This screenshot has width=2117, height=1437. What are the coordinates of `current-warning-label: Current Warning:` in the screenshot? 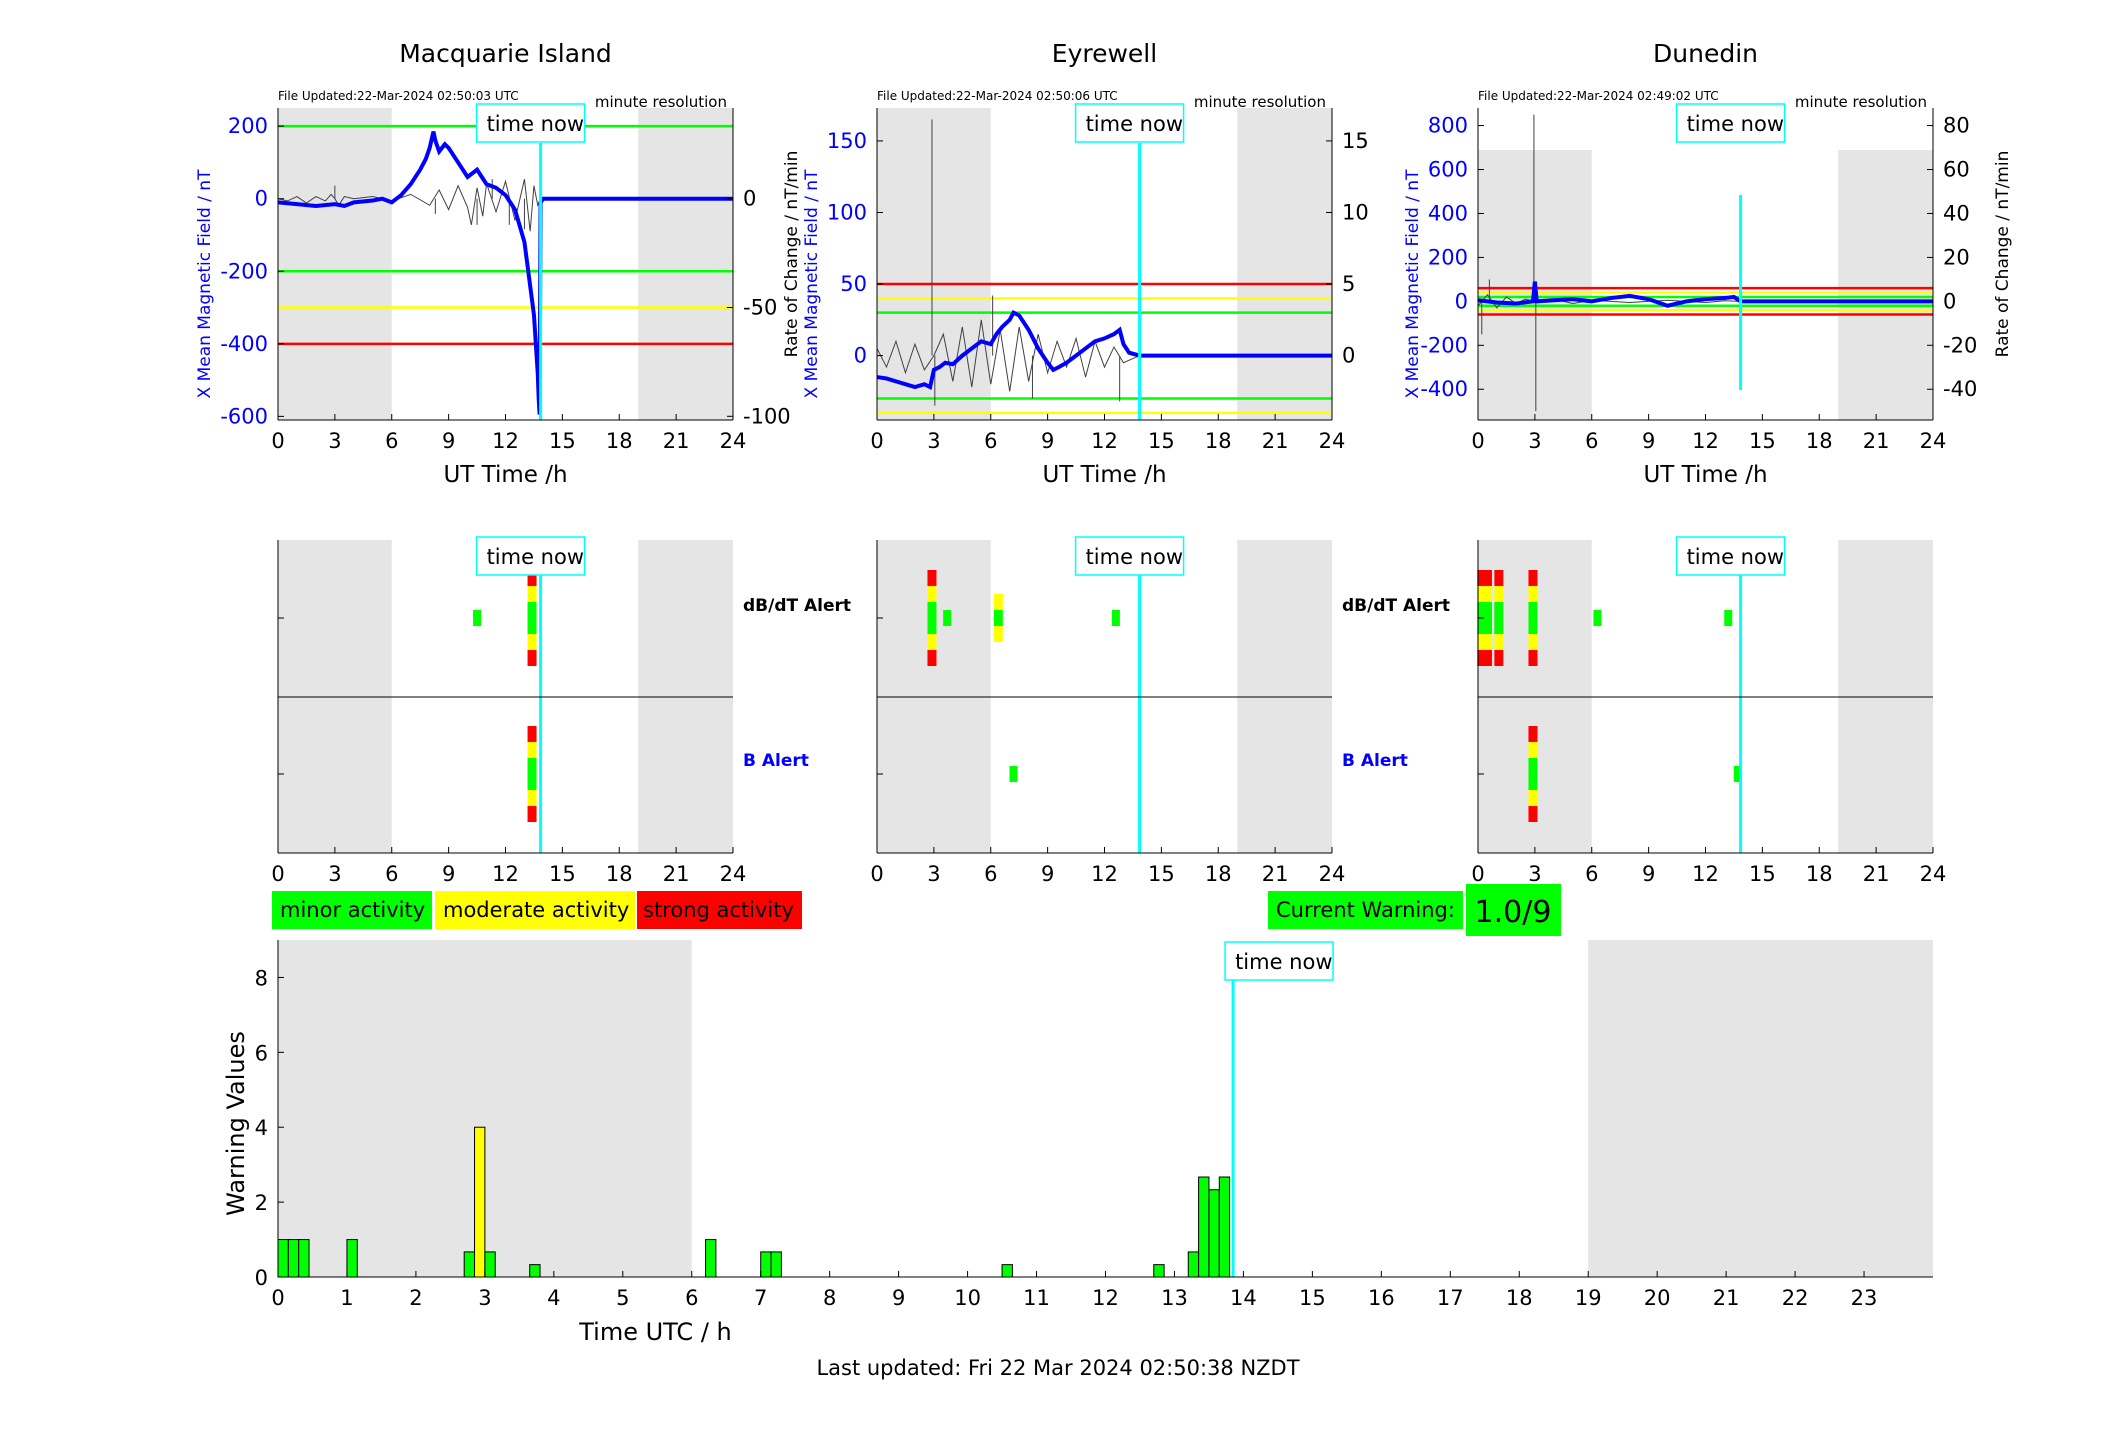 It's located at (1365, 910).